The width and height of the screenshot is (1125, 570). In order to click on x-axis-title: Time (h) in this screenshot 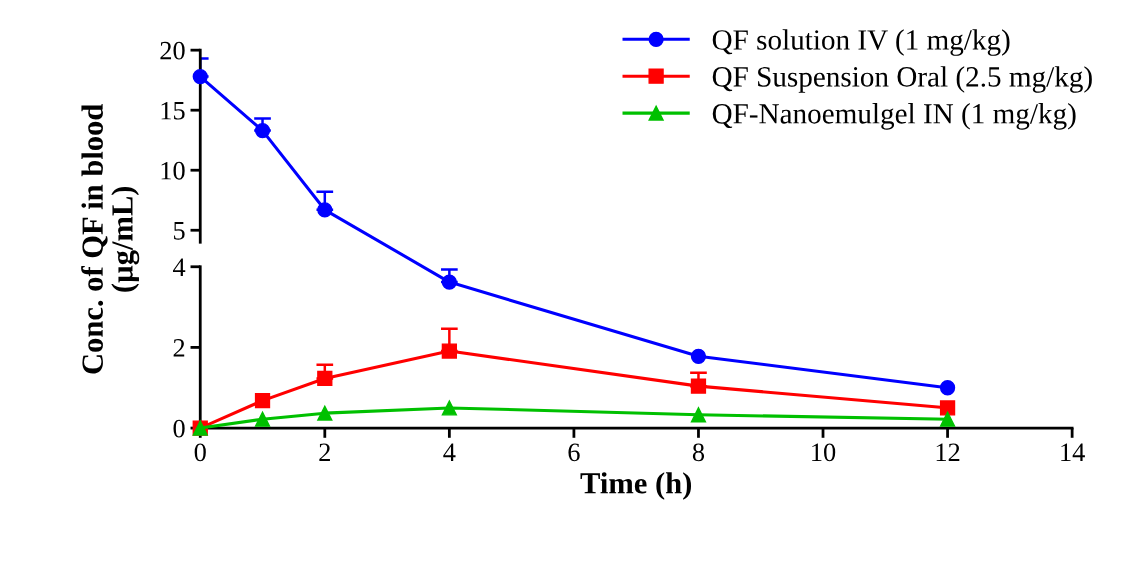, I will do `click(636, 486)`.